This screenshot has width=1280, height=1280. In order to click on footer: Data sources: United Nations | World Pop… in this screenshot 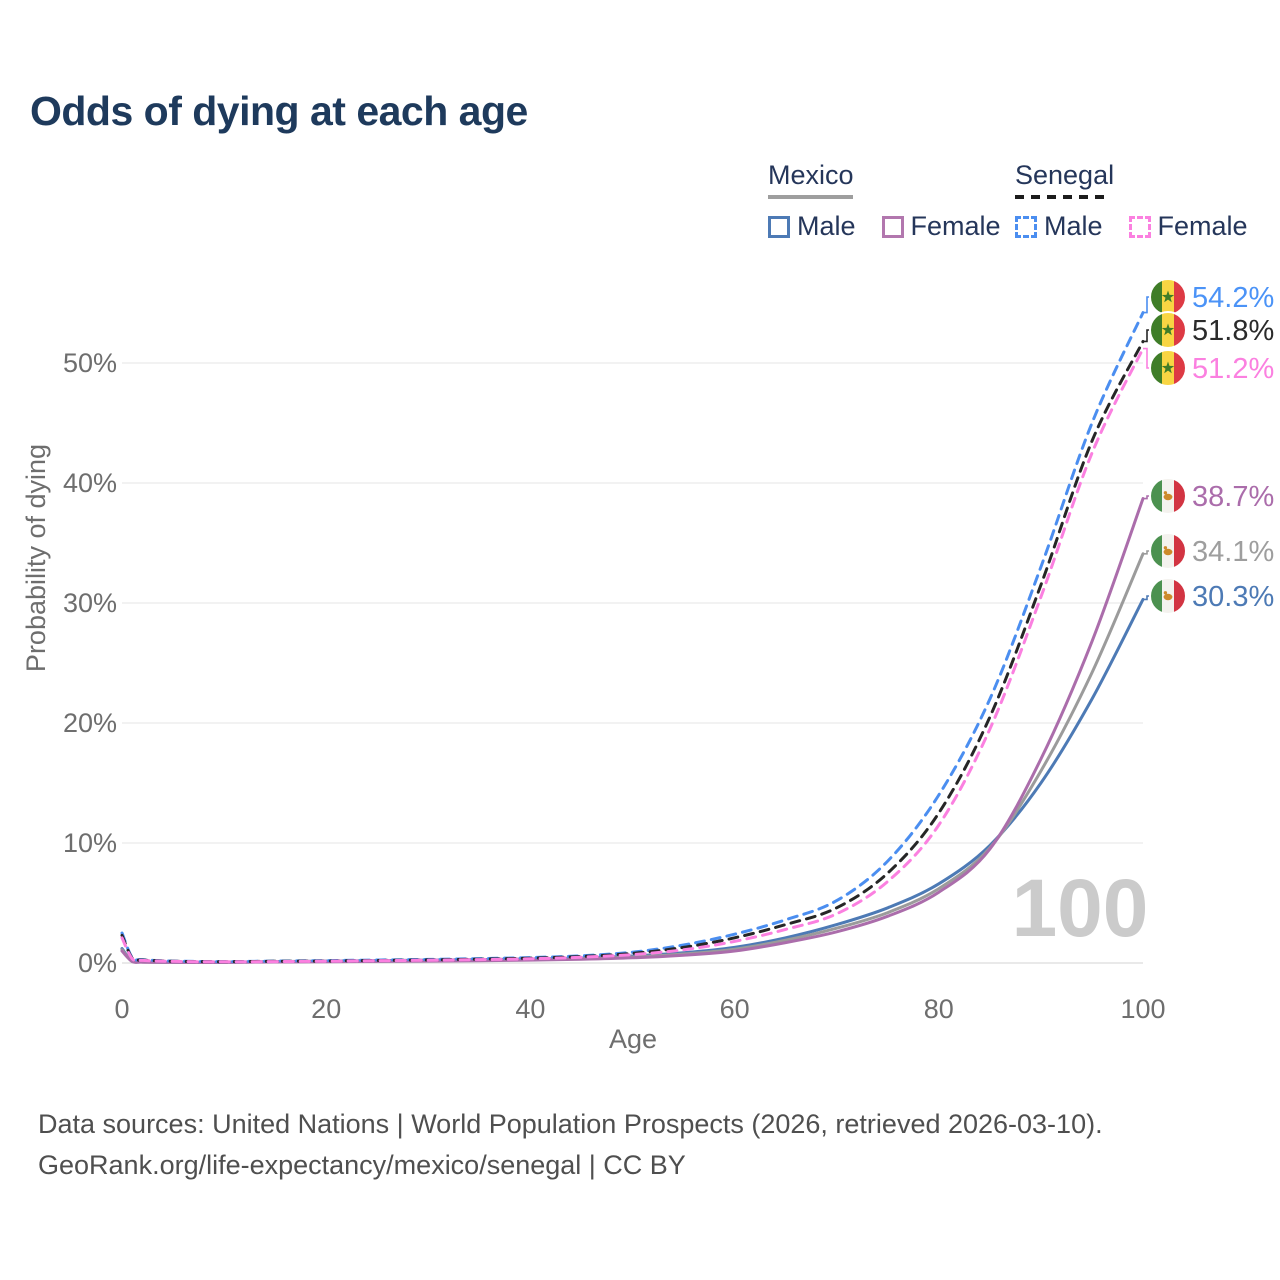, I will do `click(570, 1145)`.